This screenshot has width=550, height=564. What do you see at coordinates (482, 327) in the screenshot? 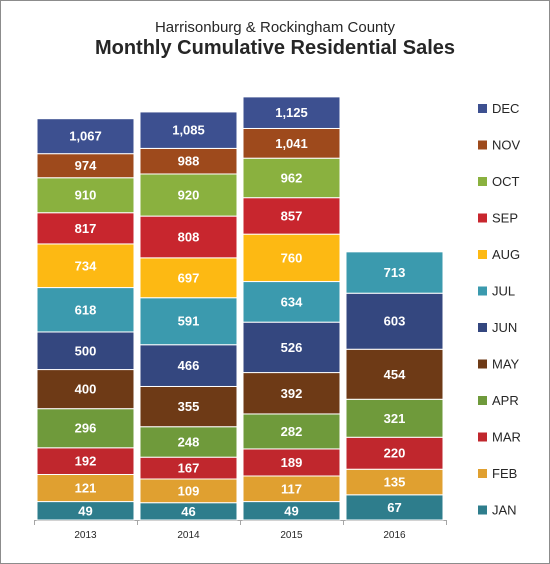
I see `legend-swatch-jun` at bounding box center [482, 327].